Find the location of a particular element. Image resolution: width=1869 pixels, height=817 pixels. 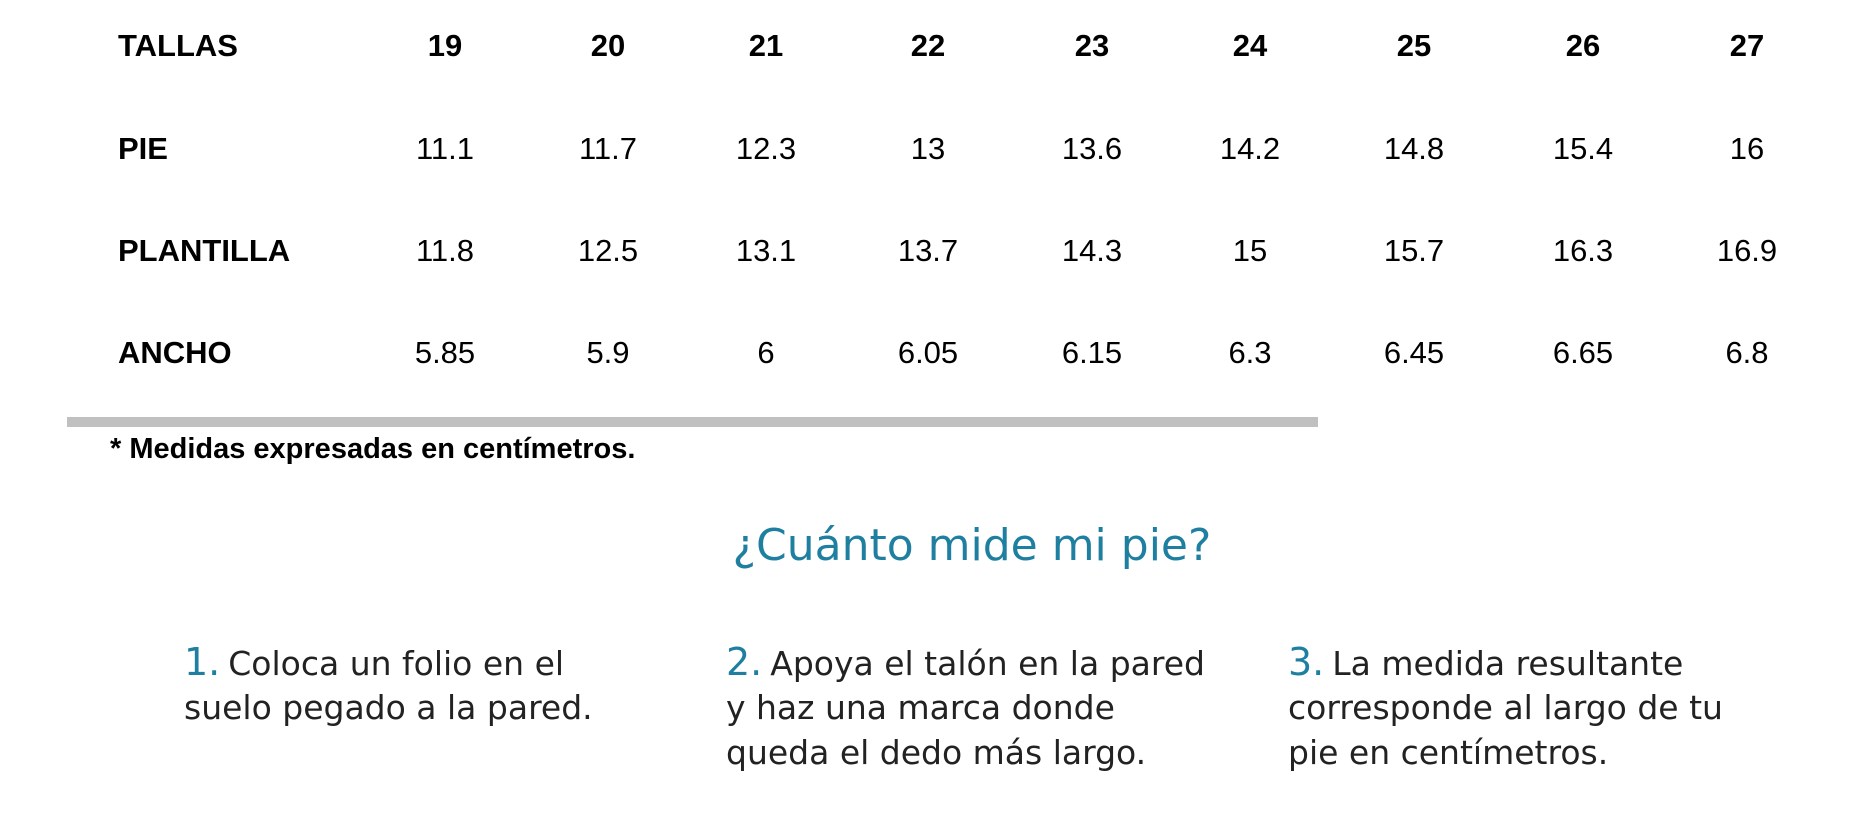

row-label: ANCHO is located at coordinates (175, 352).